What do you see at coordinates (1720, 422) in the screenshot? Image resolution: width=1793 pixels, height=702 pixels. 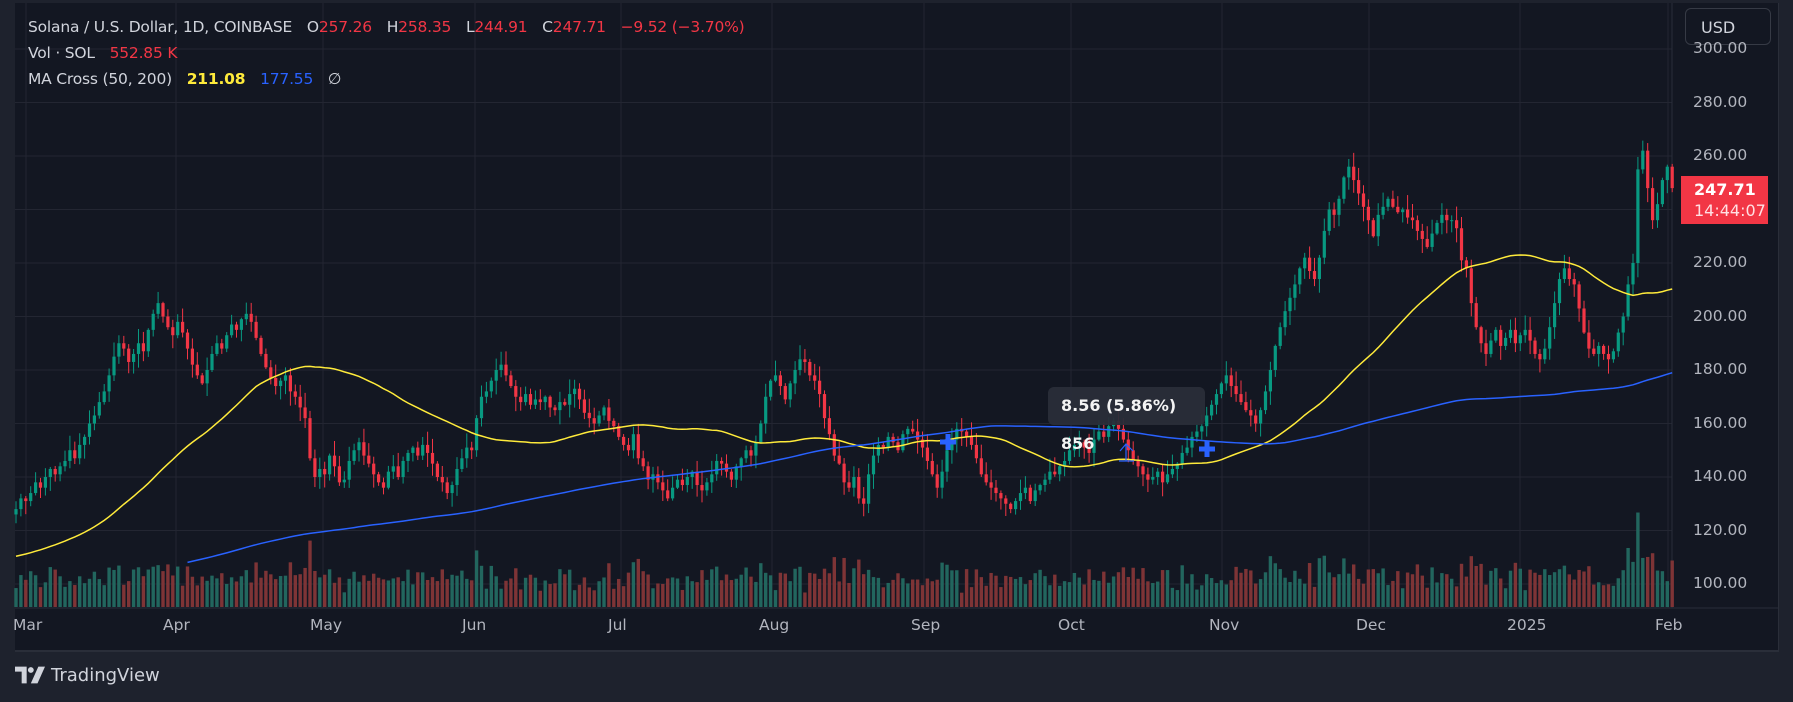 I see `price-tick: 160.00` at bounding box center [1720, 422].